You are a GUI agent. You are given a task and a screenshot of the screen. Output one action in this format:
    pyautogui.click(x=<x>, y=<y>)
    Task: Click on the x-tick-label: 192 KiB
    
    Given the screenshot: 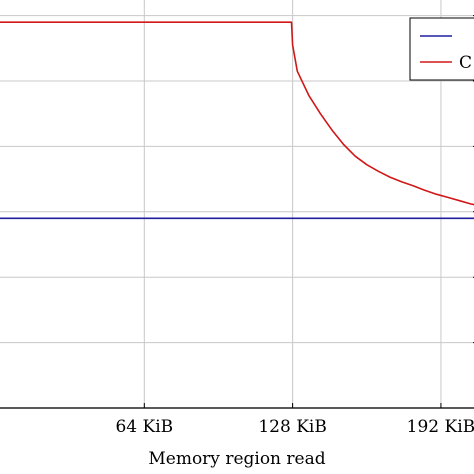 What is the action you would take?
    pyautogui.click(x=440, y=427)
    